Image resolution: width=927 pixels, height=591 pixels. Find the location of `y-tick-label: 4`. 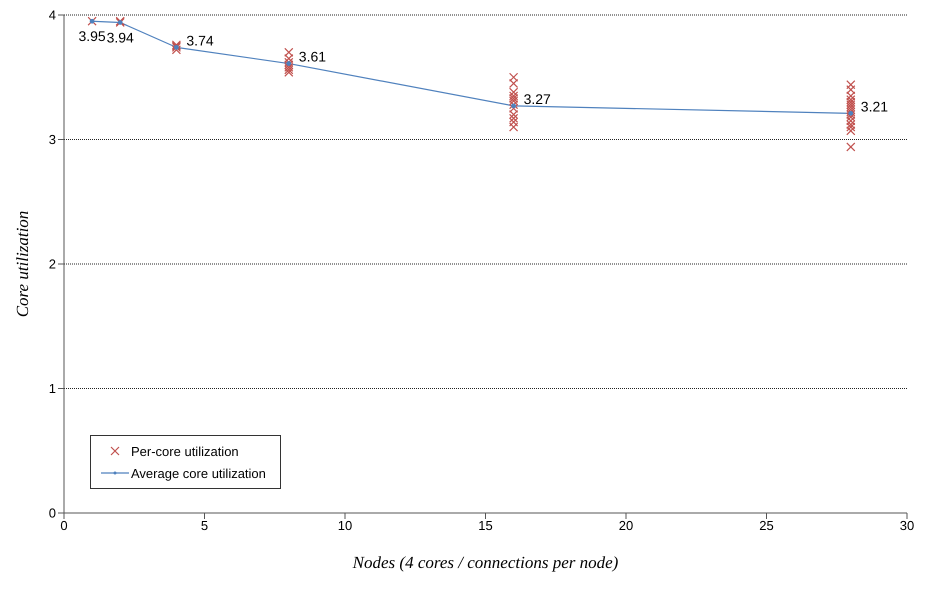

y-tick-label: 4 is located at coordinates (52, 15).